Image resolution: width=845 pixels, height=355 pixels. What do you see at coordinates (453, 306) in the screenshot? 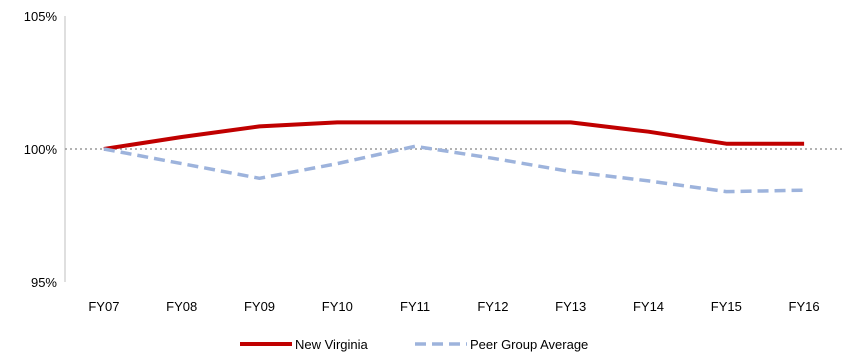
I see `x-tick-labels: FY07 FY08 FY09 FY10 FY11 FY12 FY13 FY14 FY15 FY16` at bounding box center [453, 306].